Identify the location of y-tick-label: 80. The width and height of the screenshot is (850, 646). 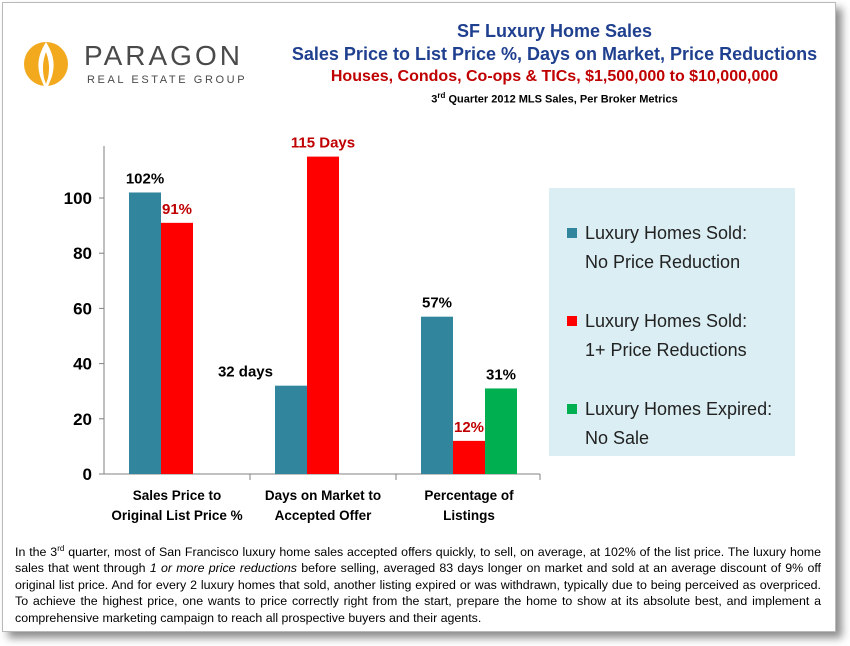
(82, 253).